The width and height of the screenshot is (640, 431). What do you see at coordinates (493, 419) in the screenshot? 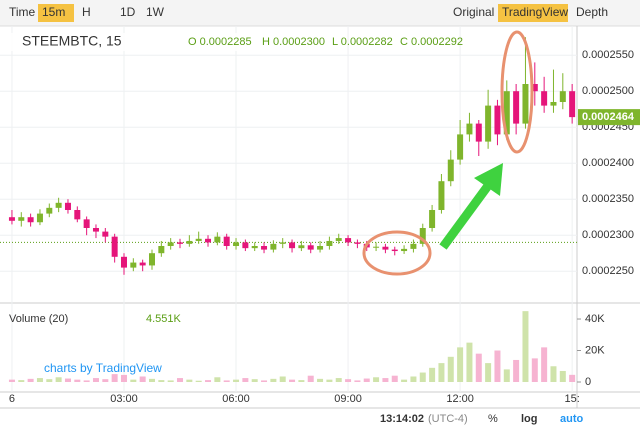
I see `percent-toggle: %` at bounding box center [493, 419].